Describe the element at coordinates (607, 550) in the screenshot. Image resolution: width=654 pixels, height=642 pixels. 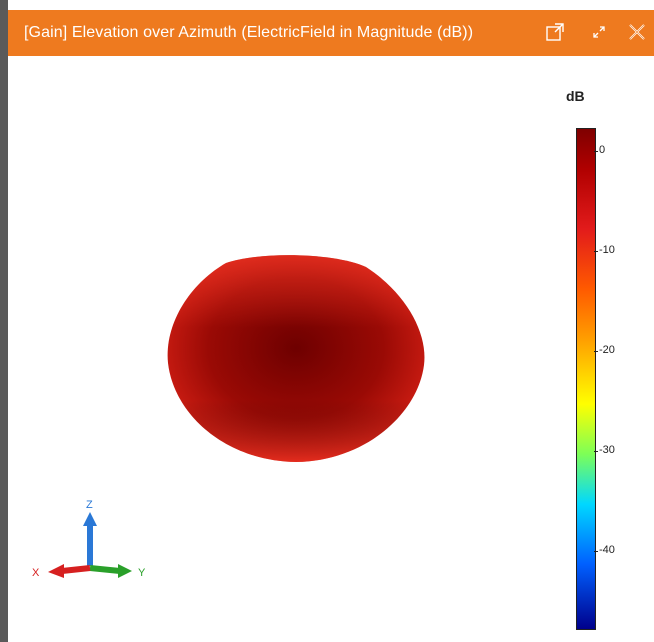
I see `tick-label-40: -40` at that location.